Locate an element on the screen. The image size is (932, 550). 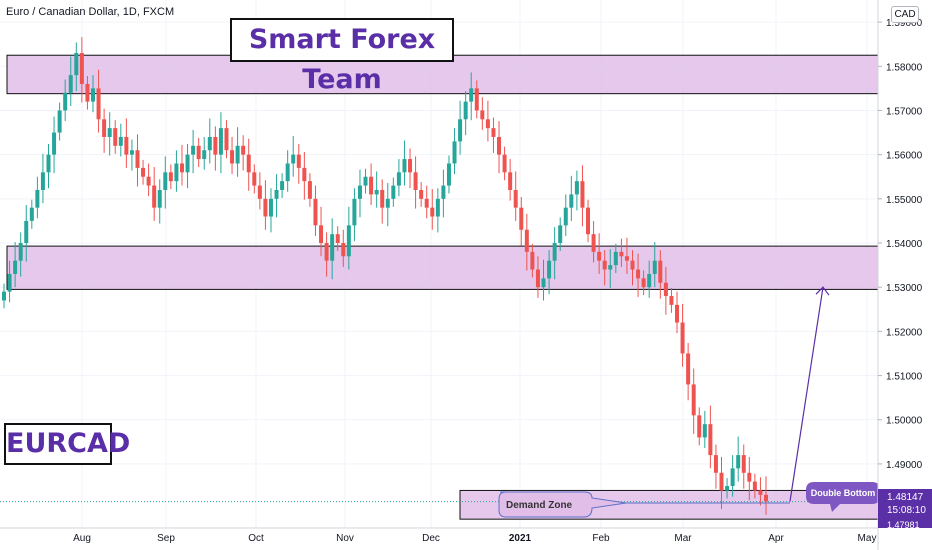
symbol-box: EURCAD is located at coordinates (67, 444).